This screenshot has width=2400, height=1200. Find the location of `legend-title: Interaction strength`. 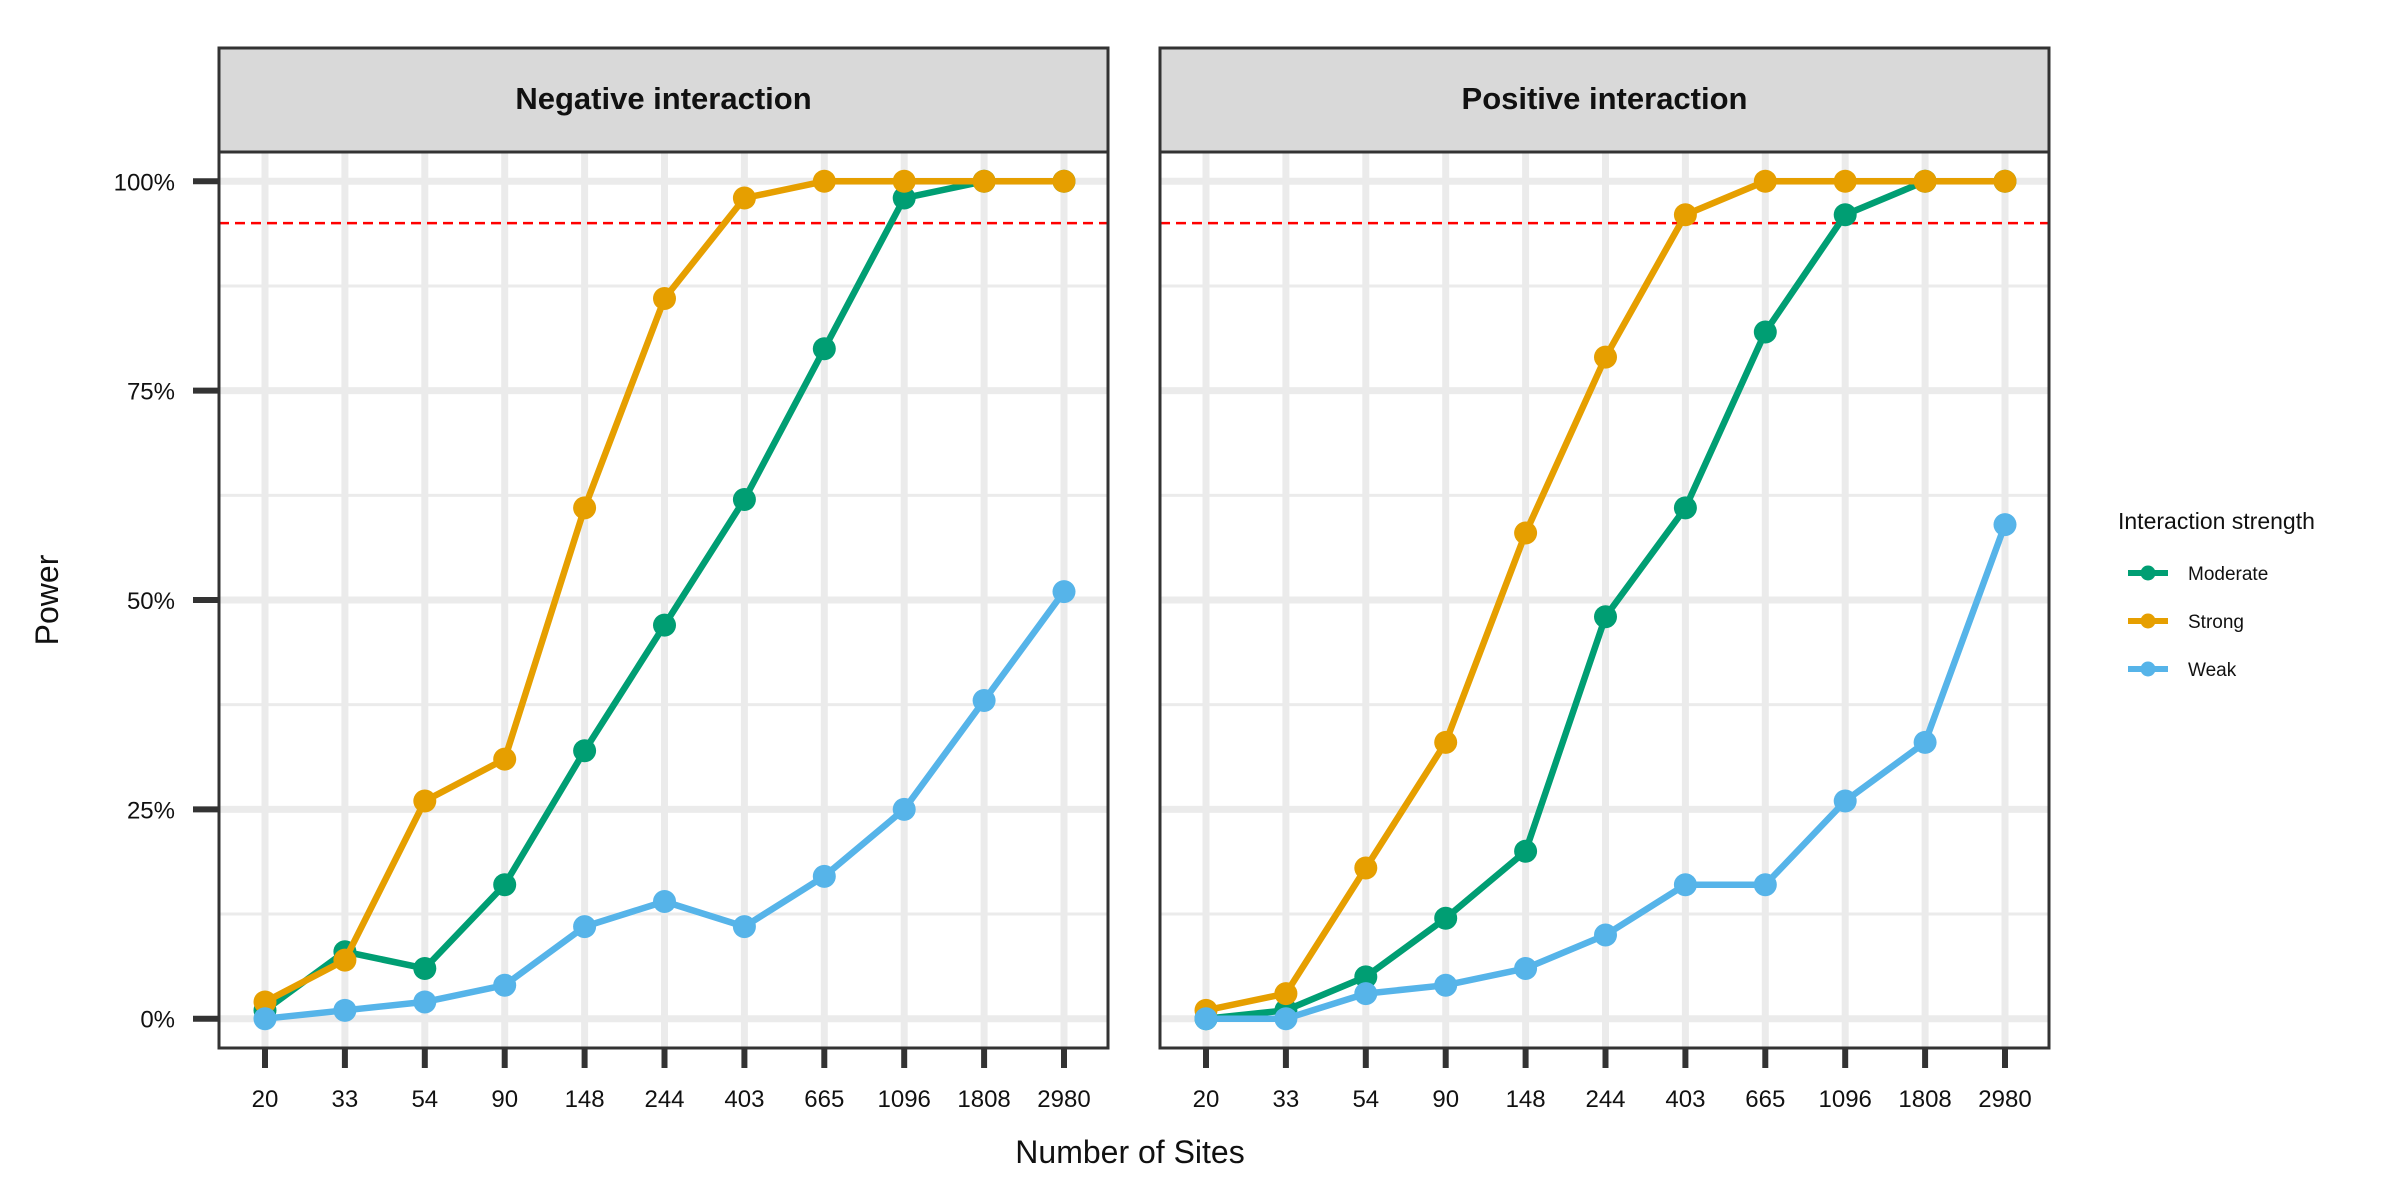

legend-title: Interaction strength is located at coordinates (2216, 521).